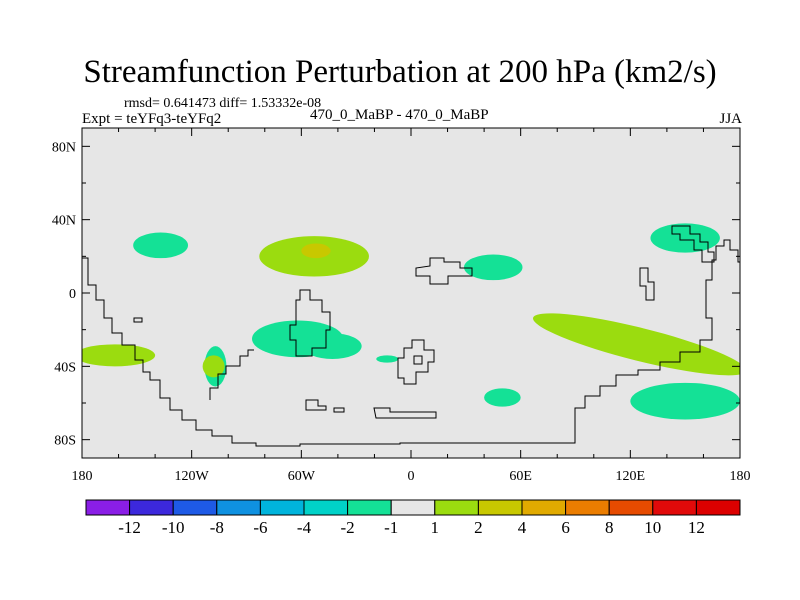 The width and height of the screenshot is (800, 600). Describe the element at coordinates (520, 476) in the screenshot. I see `x-tick-label: 60E` at that location.